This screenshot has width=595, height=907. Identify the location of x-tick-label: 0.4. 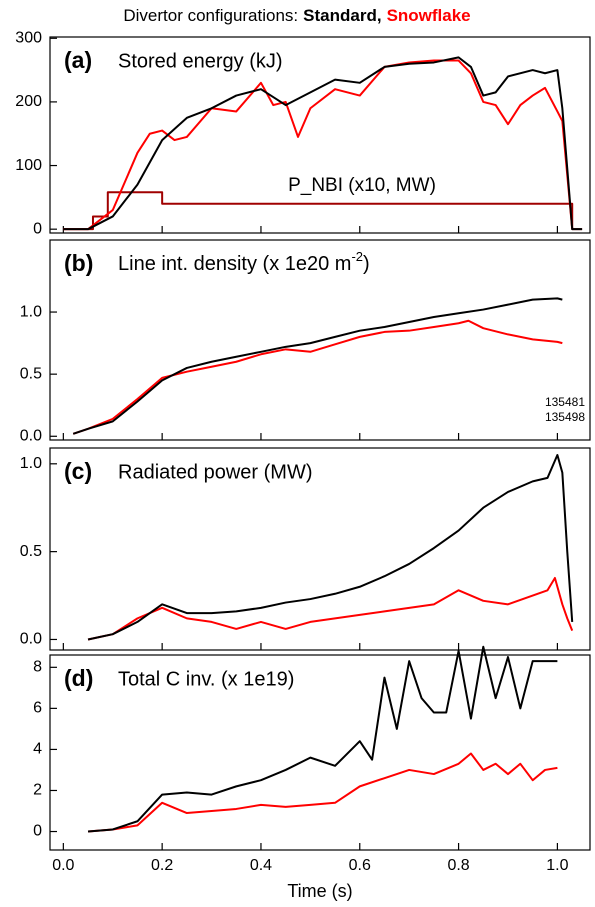
(261, 865).